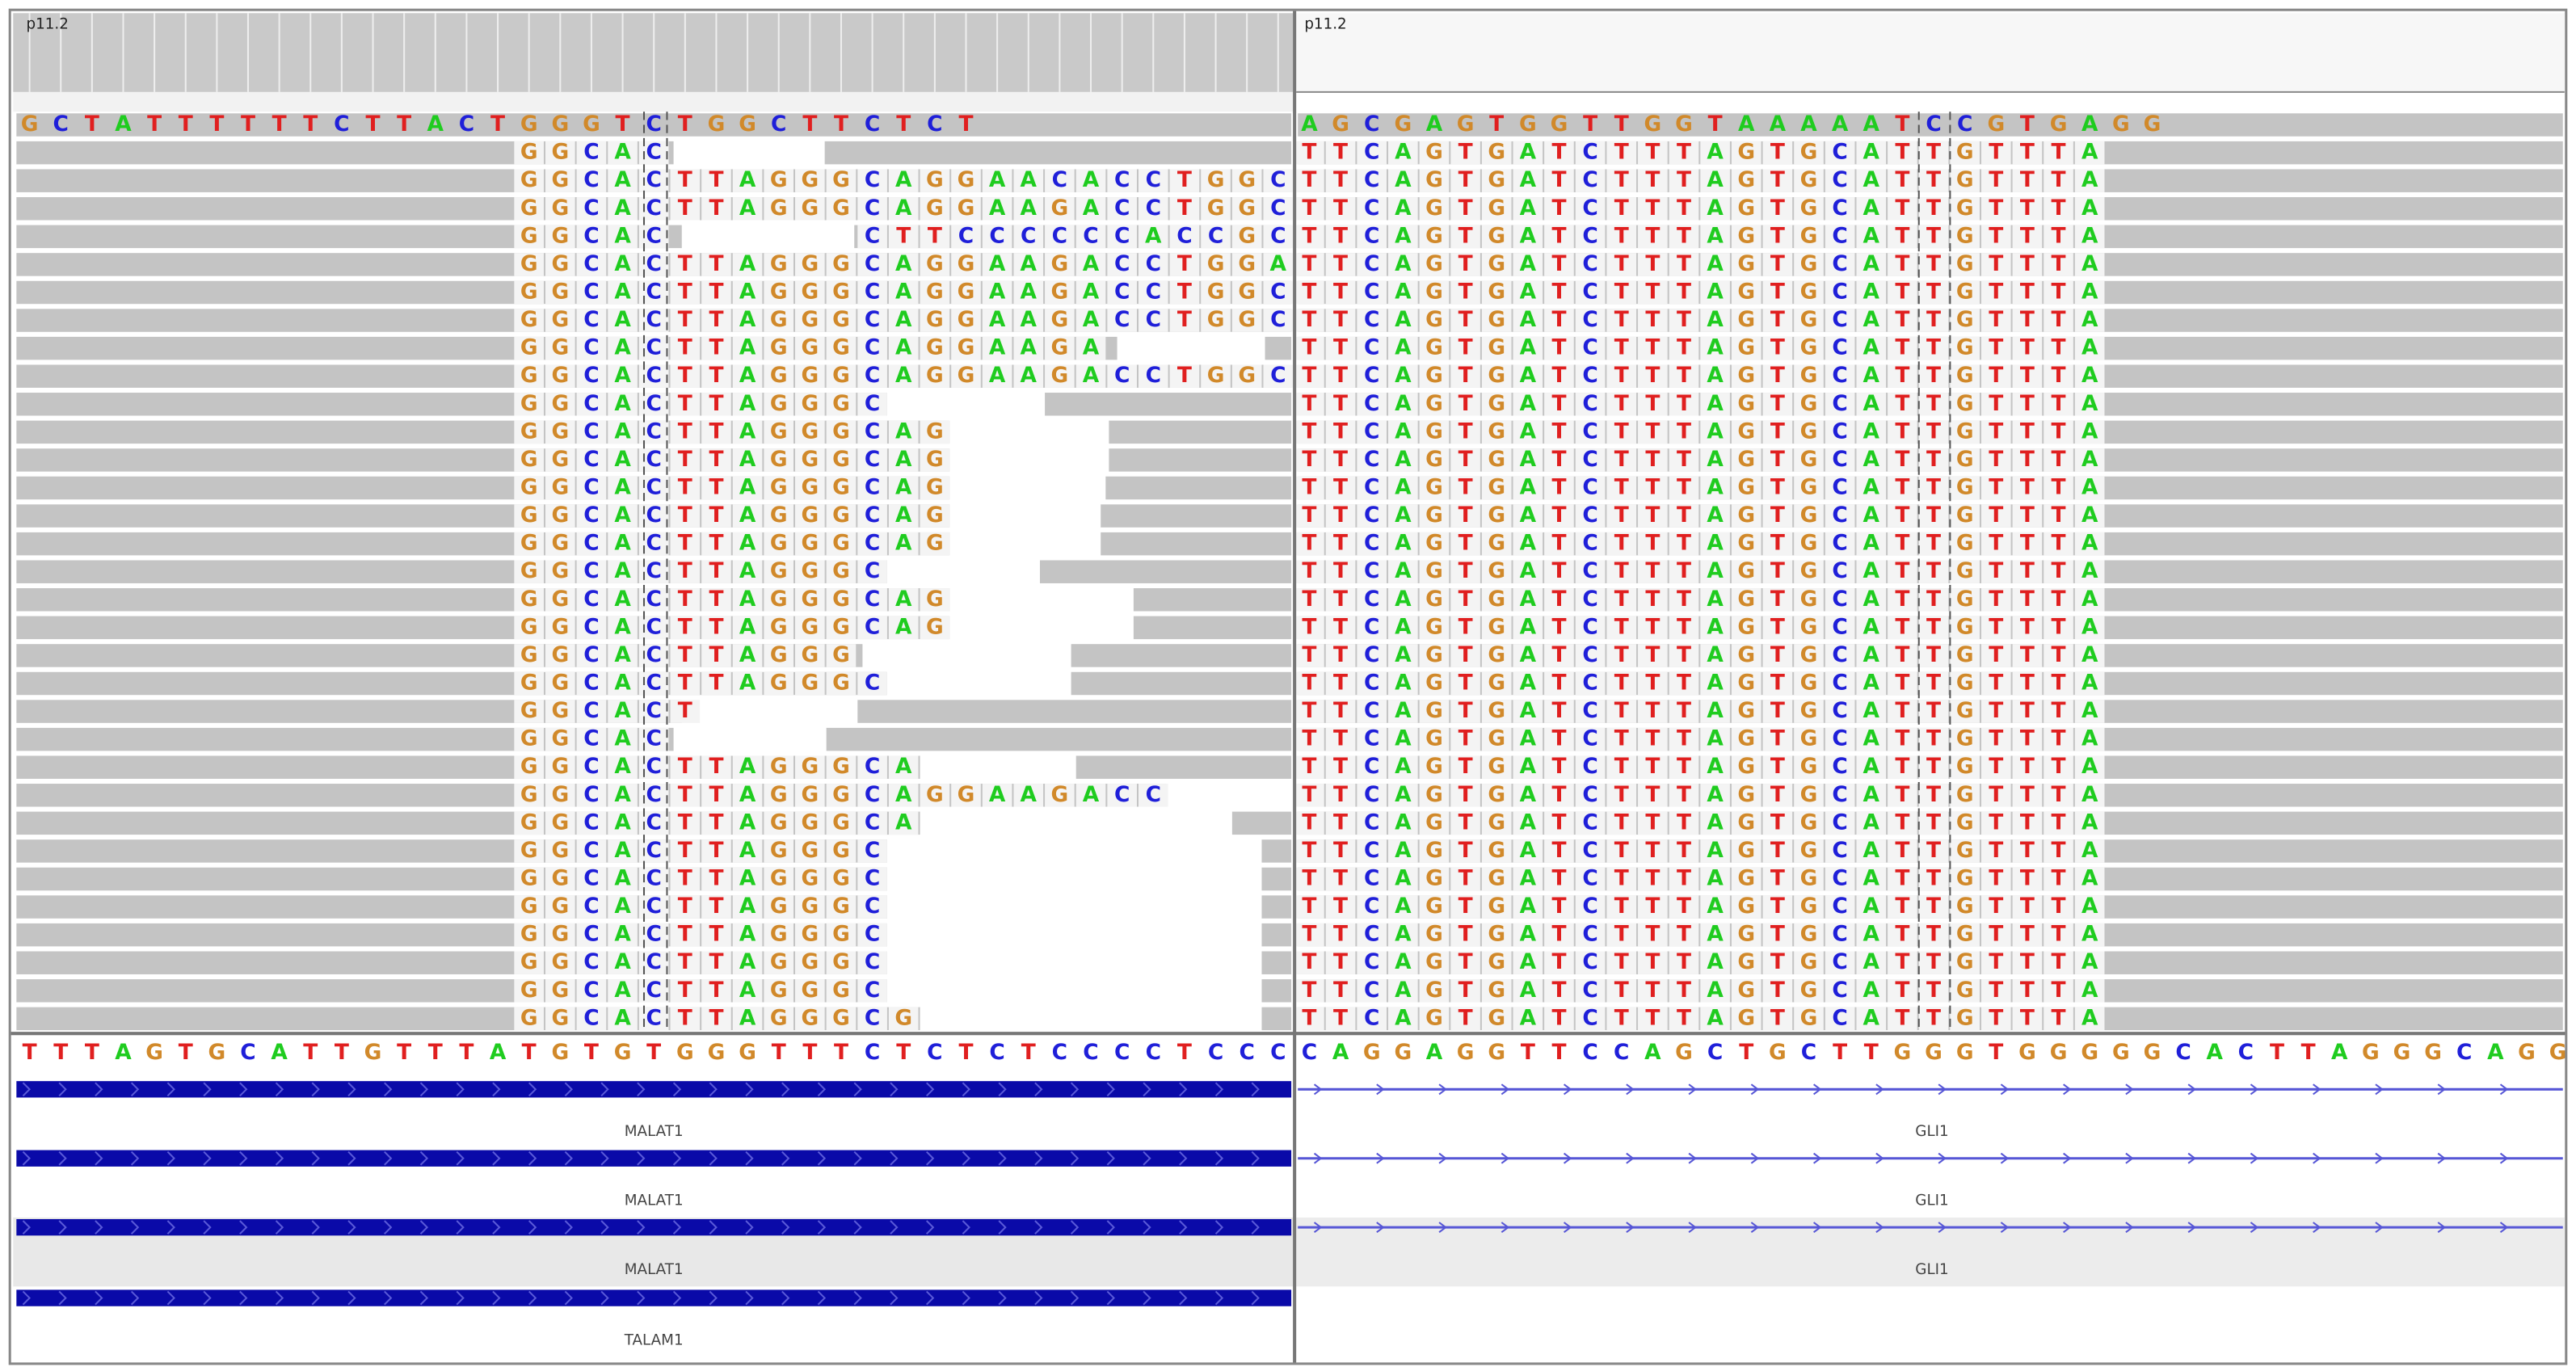 This screenshot has height=1367, width=2576. Describe the element at coordinates (1931, 1269) in the screenshot. I see `gene-label: GLI1` at that location.